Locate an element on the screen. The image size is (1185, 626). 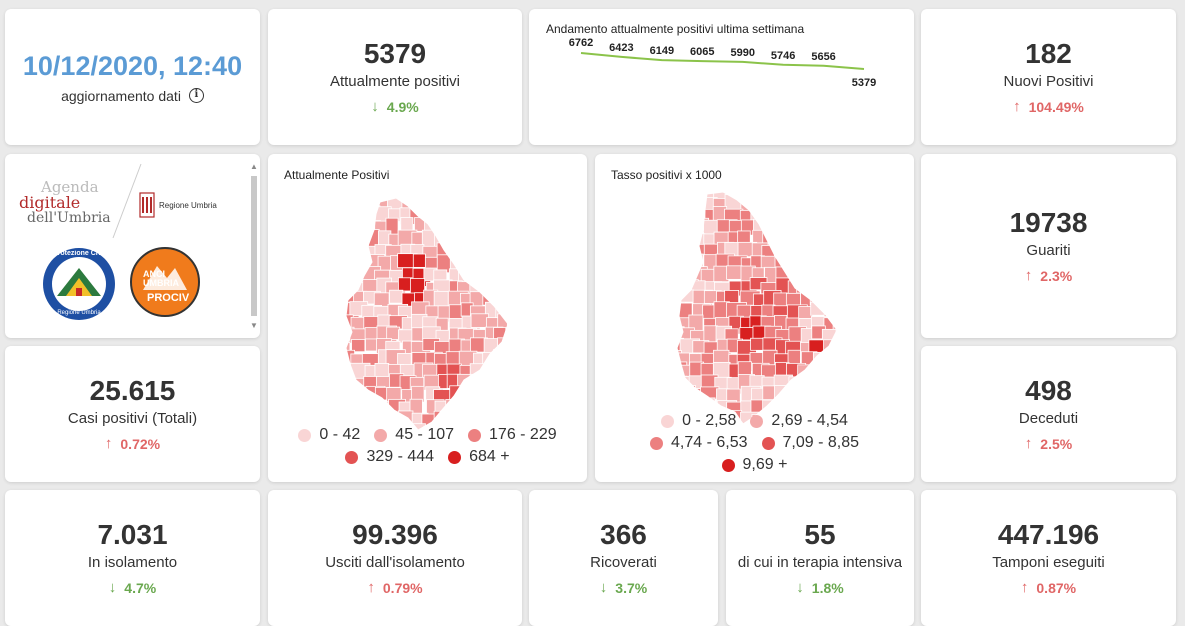
logos-scrollbar: ▲ ▼ is located at coordinates (254, 246).